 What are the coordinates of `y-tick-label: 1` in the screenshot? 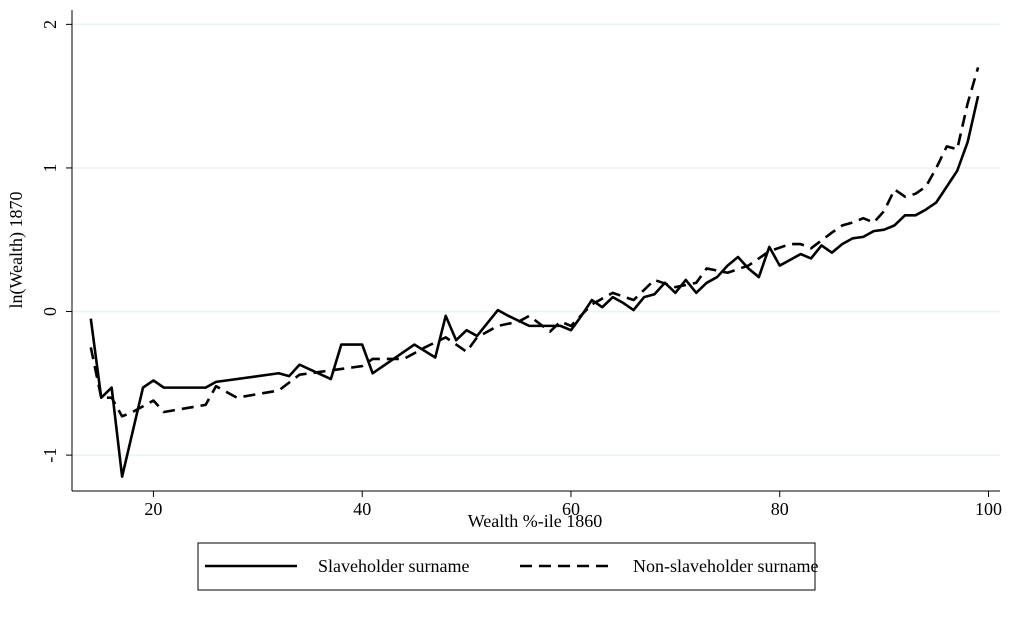 It's located at (50, 167).